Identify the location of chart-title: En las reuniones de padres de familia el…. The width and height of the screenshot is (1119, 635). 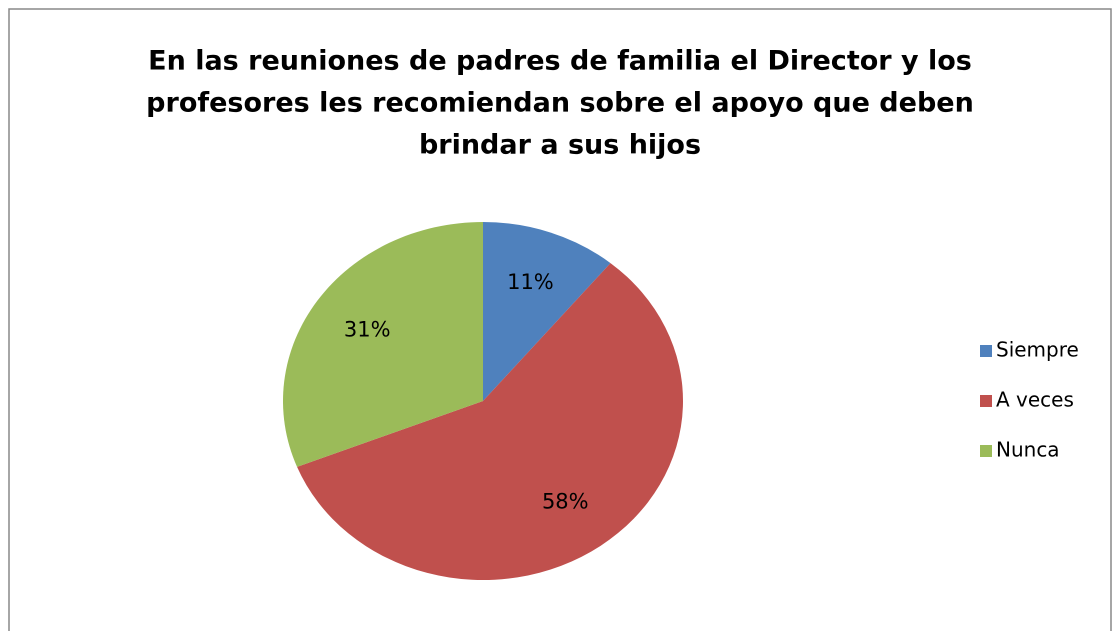
(560, 61).